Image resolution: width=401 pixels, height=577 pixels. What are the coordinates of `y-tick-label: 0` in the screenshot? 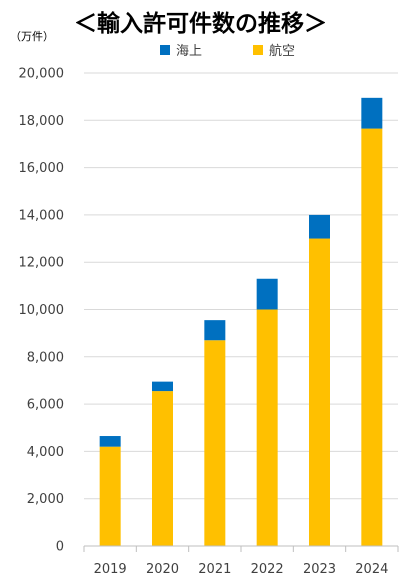 It's located at (60, 547).